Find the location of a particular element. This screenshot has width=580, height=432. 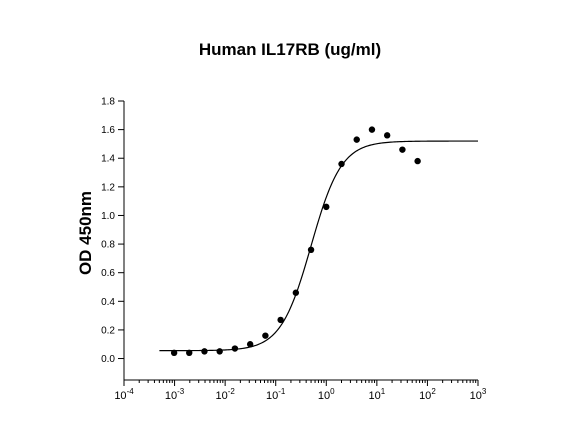

x-tick-label: 10¹ is located at coordinates (377, 394).